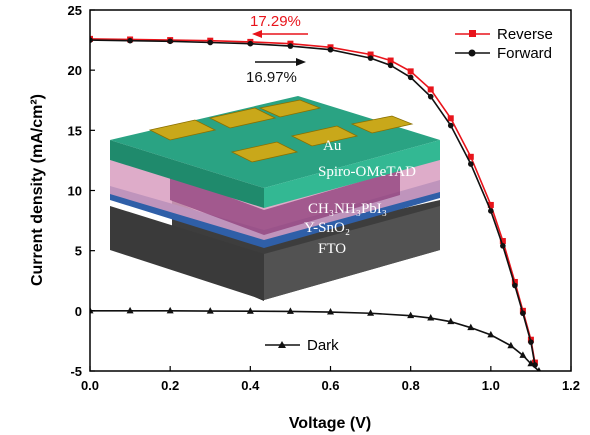 This screenshot has width=590, height=435. I want to click on spiro-top, so click(275, 142).